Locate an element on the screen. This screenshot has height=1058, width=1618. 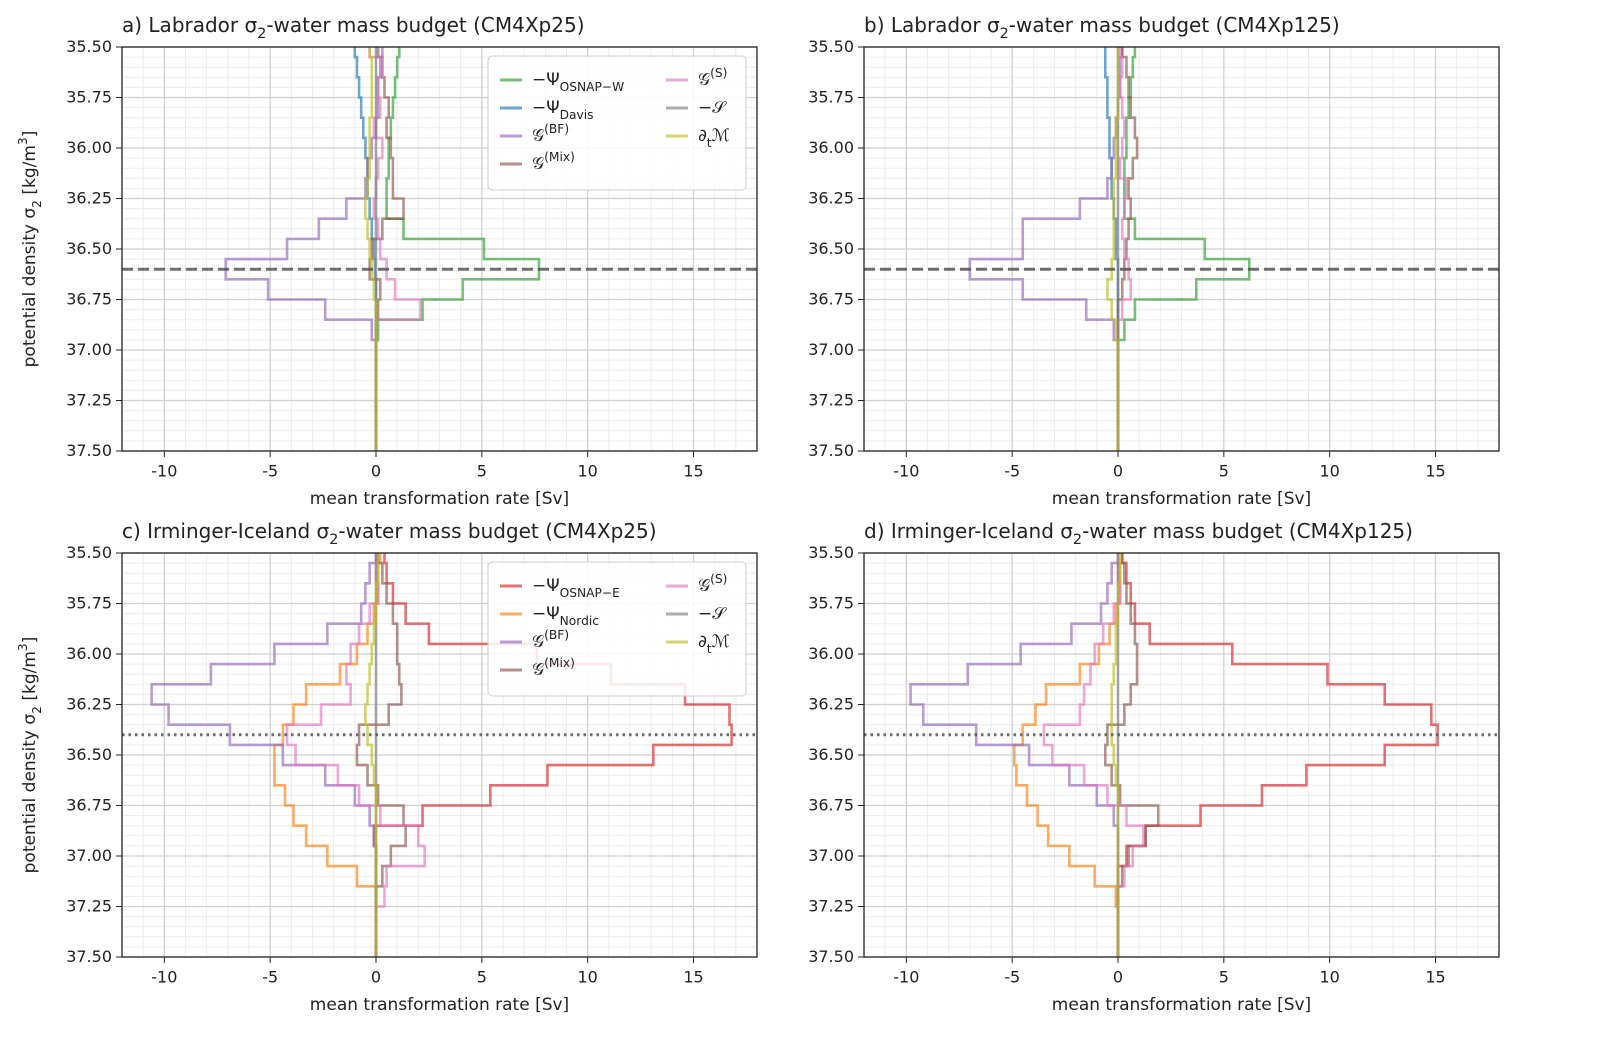
legend-label: −ΨOSNAP−W is located at coordinates (578, 82).